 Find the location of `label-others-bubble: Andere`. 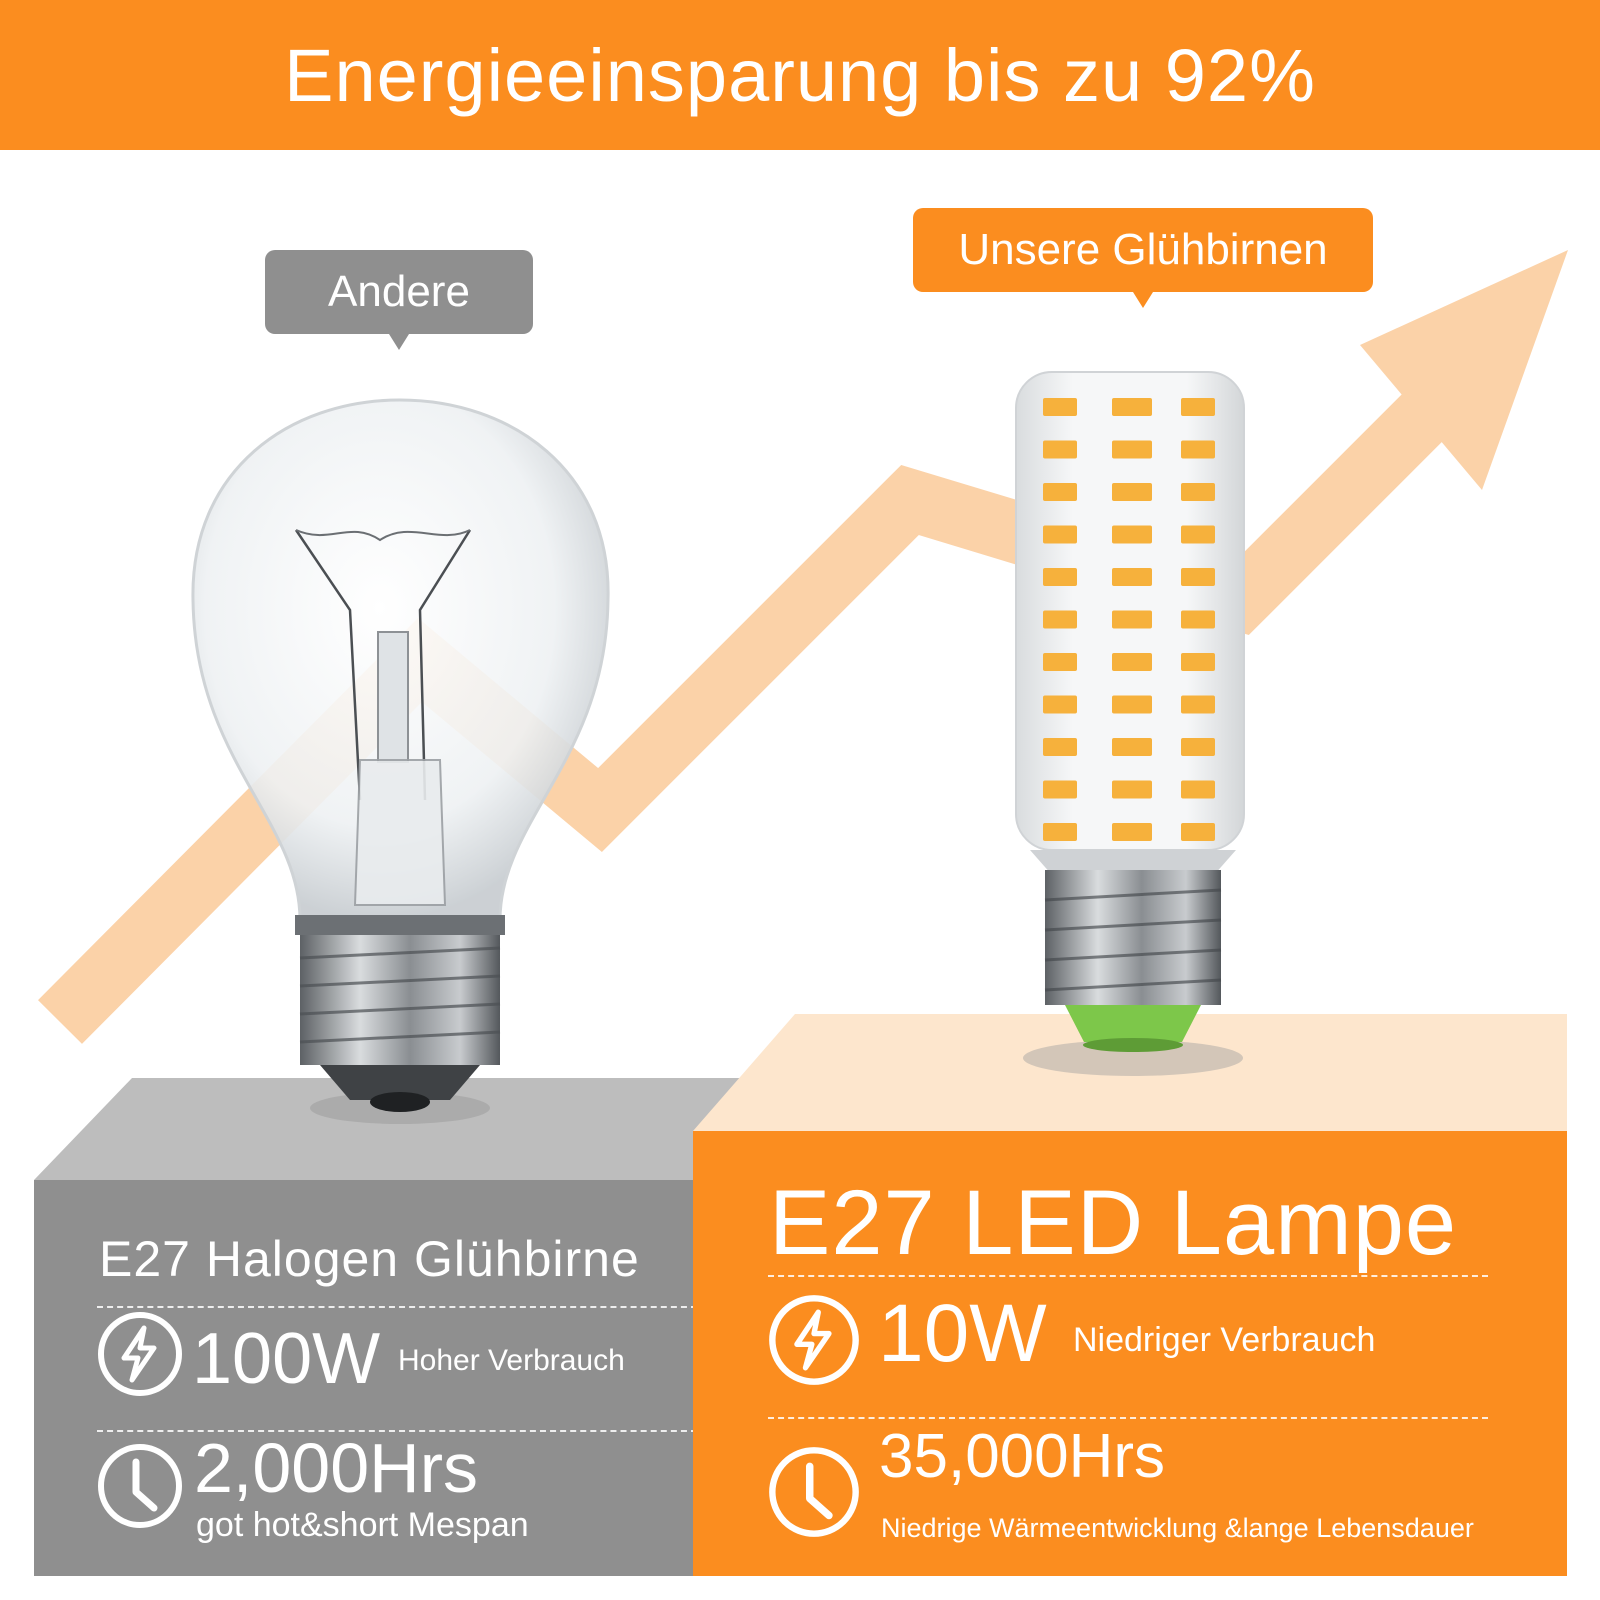

label-others-bubble: Andere is located at coordinates (399, 300).